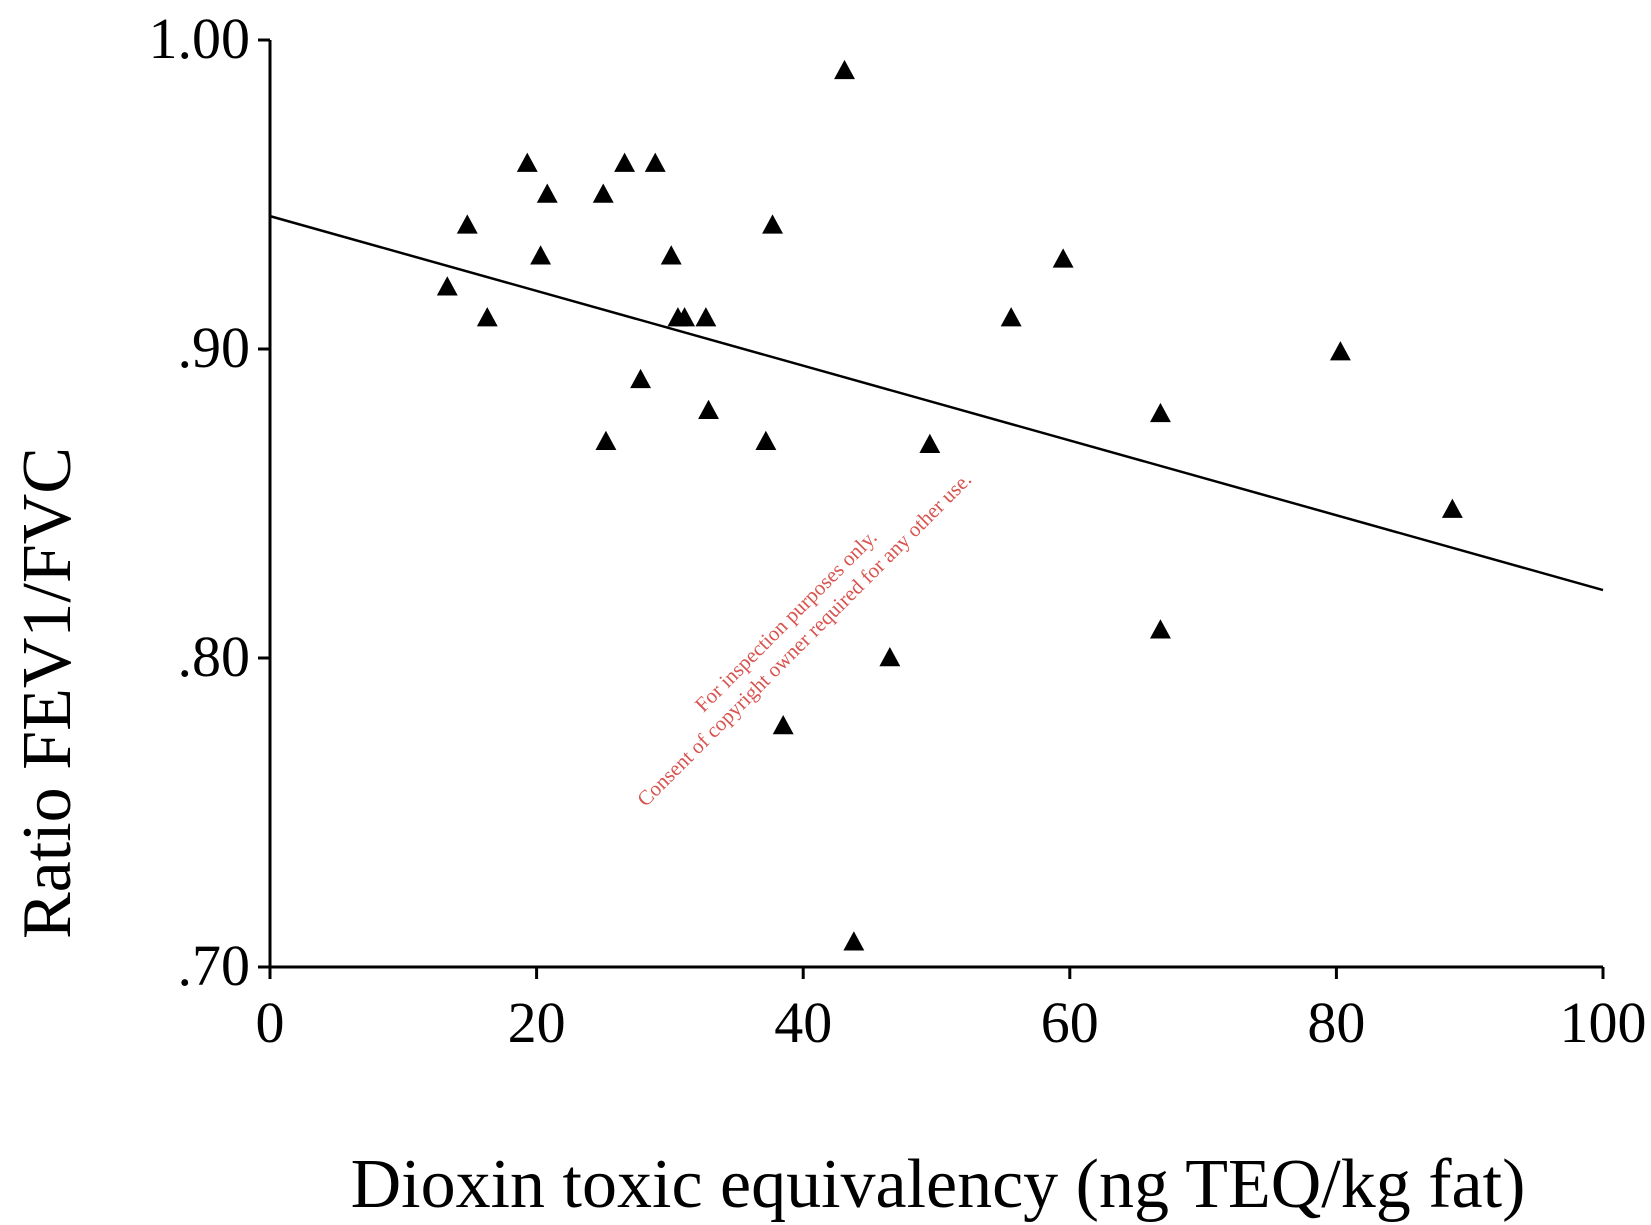 The height and width of the screenshot is (1225, 1651). What do you see at coordinates (214, 347) in the screenshot?
I see `y-tick-label: .90` at bounding box center [214, 347].